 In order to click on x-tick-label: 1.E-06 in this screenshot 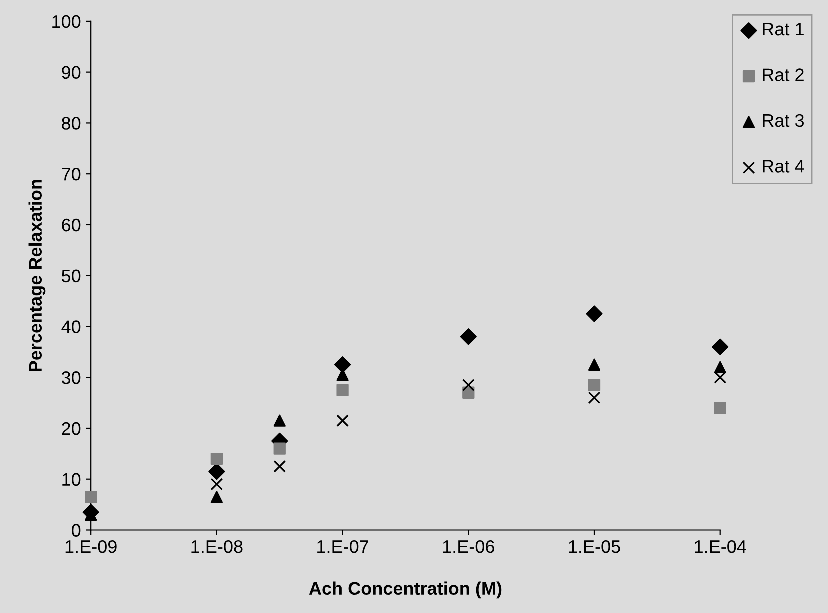, I will do `click(468, 547)`.